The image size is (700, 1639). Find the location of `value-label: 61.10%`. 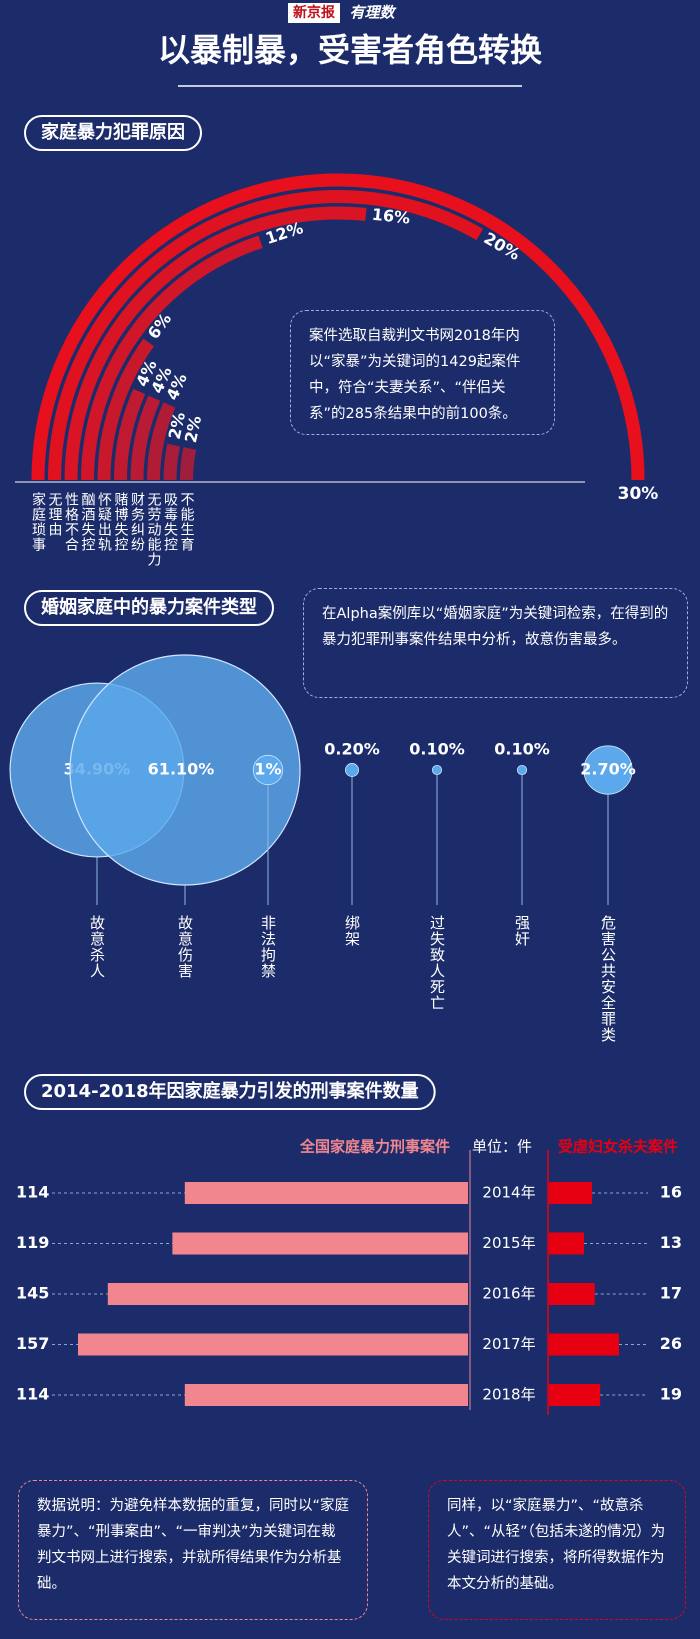

value-label: 61.10% is located at coordinates (181, 769).